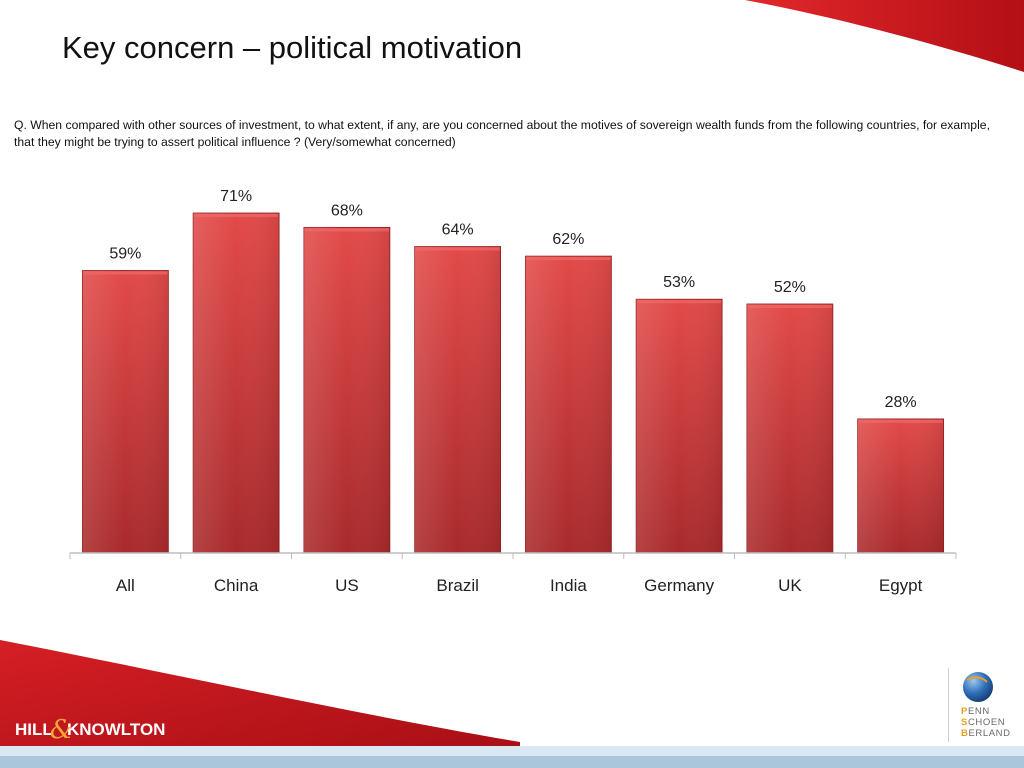 The width and height of the screenshot is (1024, 768). What do you see at coordinates (125, 253) in the screenshot?
I see `data-label: 59%` at bounding box center [125, 253].